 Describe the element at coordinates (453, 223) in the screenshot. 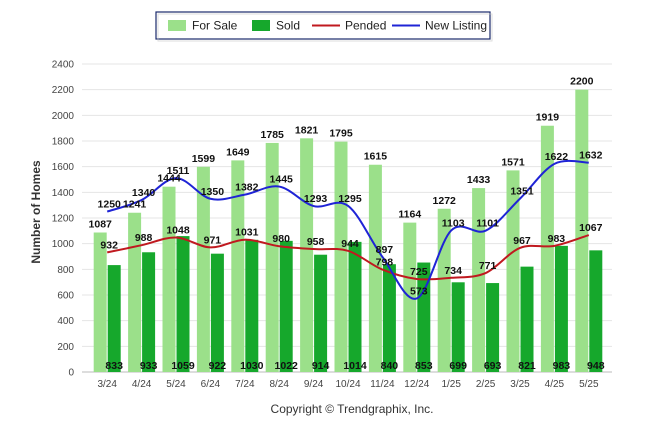

I see `new-listing-value-label: 1103` at that location.